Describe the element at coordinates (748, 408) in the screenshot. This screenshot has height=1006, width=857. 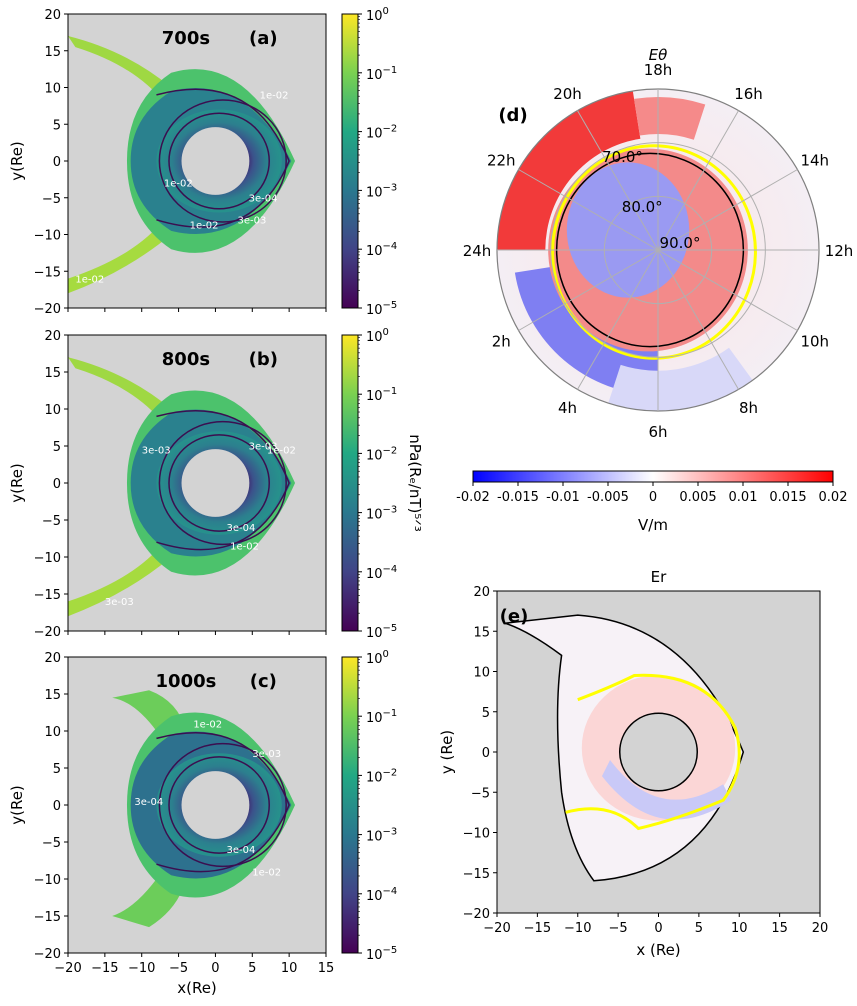
I see `mlt-label: 8h` at that location.